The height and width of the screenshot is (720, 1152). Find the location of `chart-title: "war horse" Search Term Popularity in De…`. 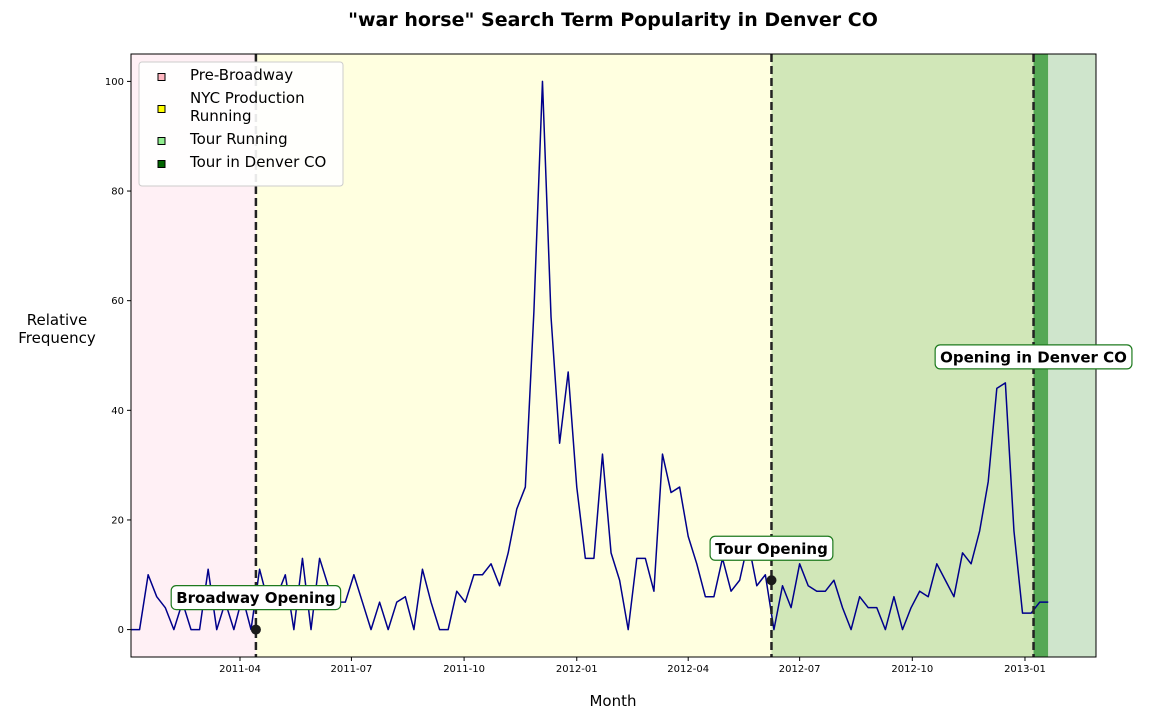

chart-title: "war horse" Search Term Popularity in De… is located at coordinates (613, 20).